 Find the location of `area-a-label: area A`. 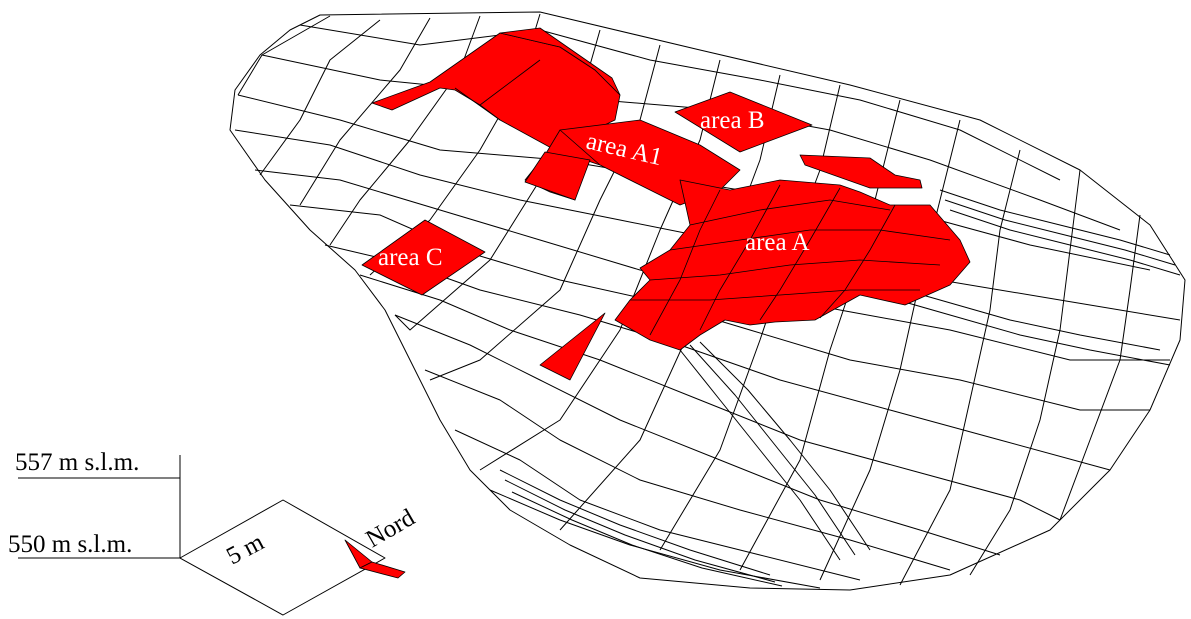

area-a-label: area A is located at coordinates (777, 242).